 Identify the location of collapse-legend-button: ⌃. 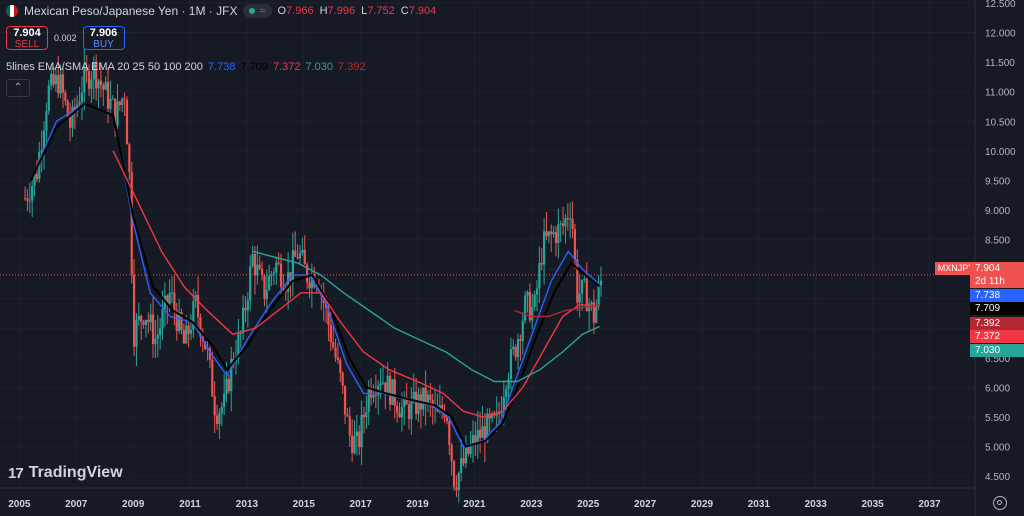
(18, 88).